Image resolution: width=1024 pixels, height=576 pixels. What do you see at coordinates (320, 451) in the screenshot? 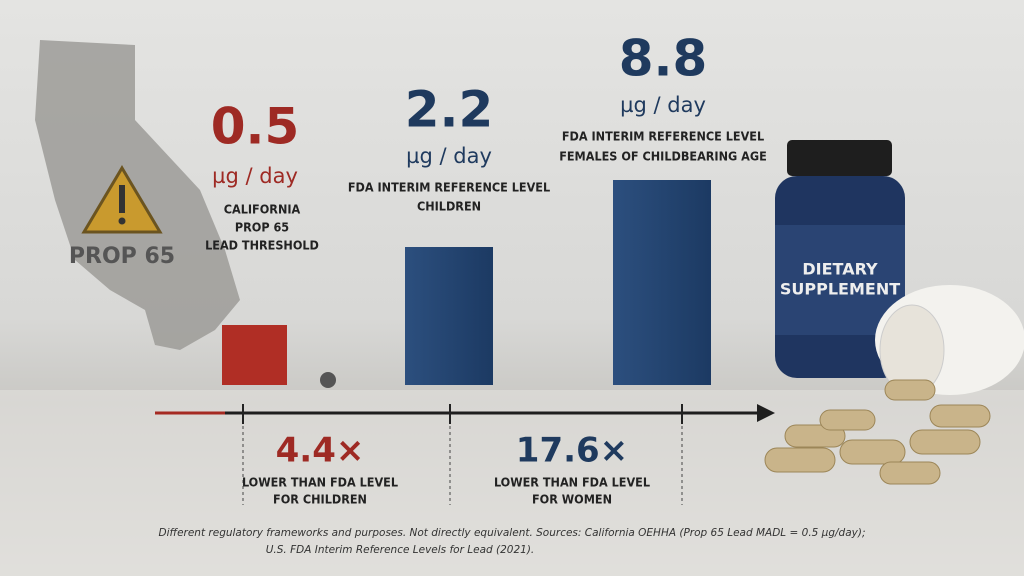
I see `comparison-multiple: 4.4×` at bounding box center [320, 451].